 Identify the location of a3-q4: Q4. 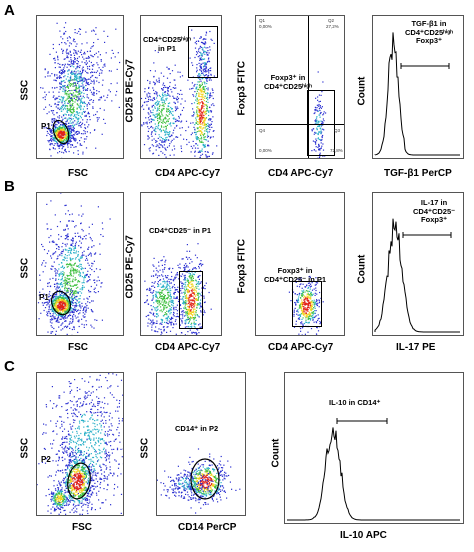
(262, 130).